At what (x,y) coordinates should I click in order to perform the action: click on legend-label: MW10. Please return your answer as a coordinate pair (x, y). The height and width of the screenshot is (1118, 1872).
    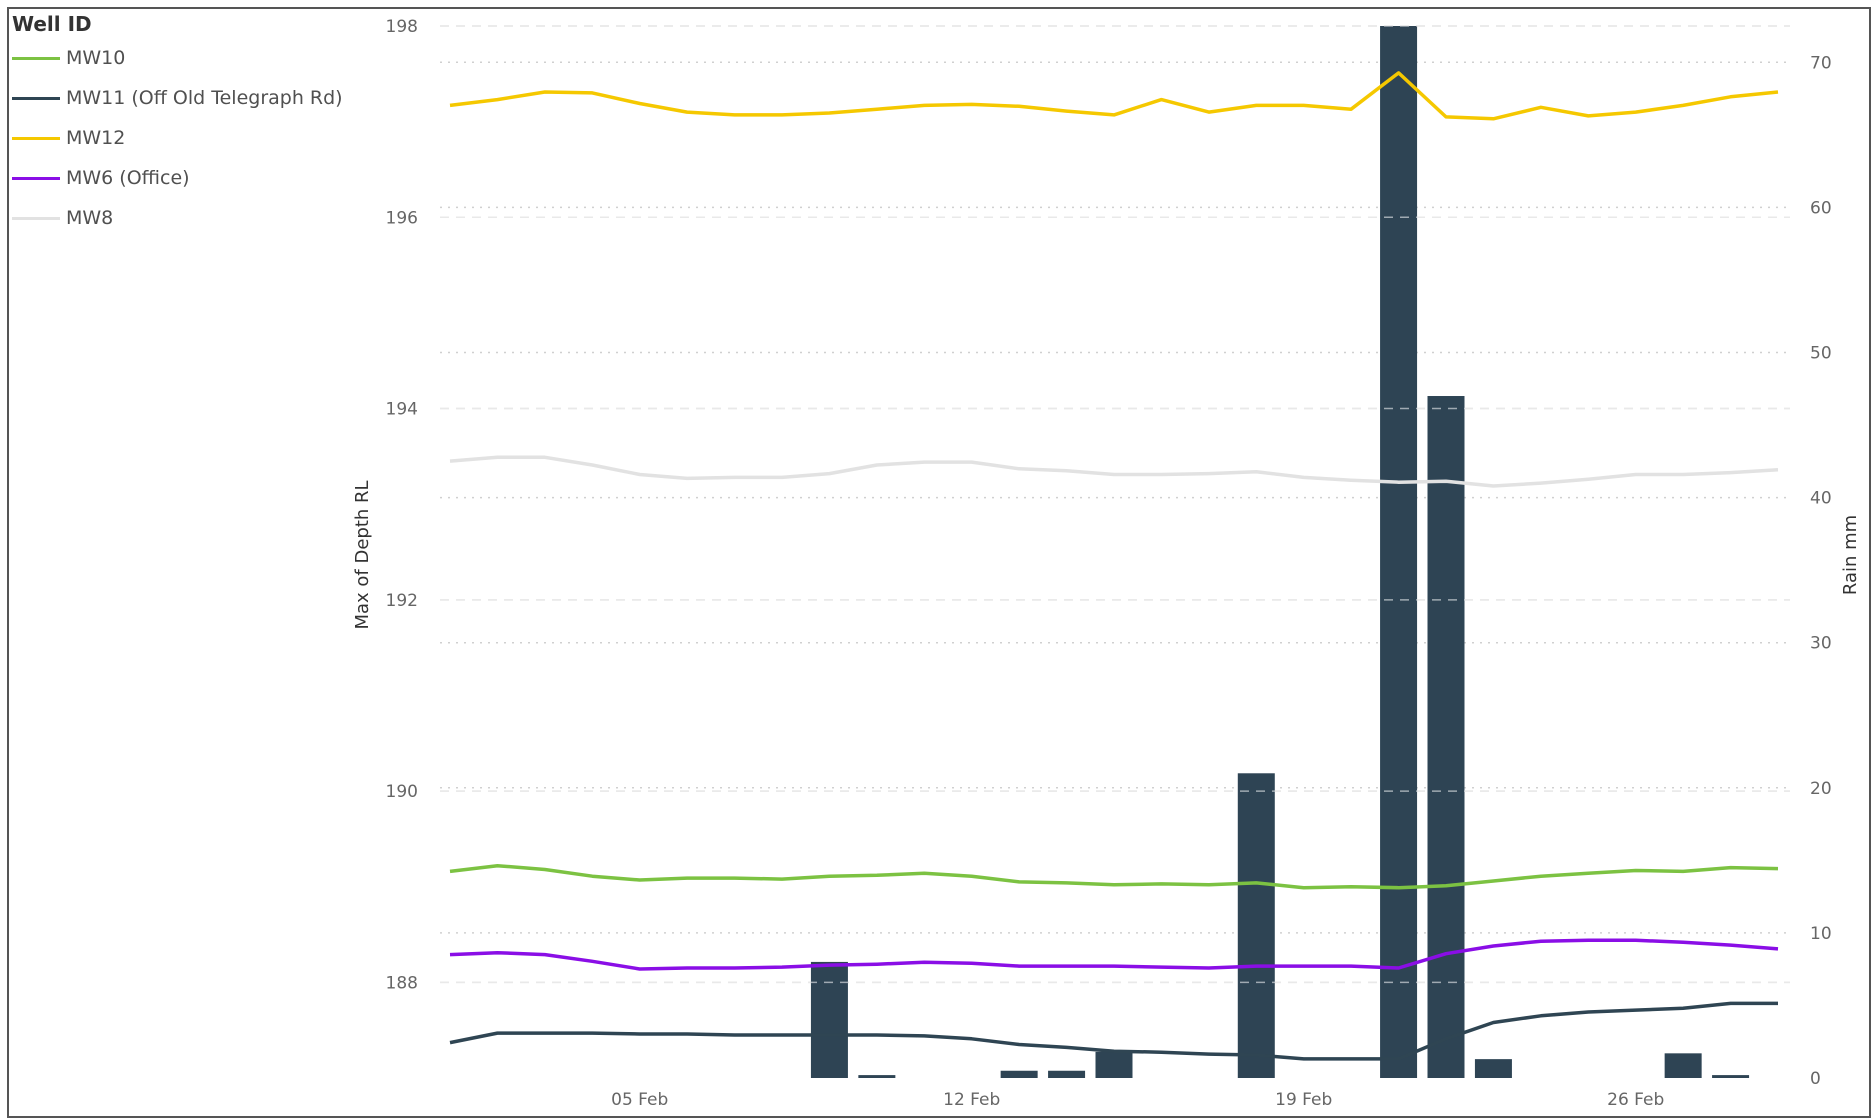
    Looking at the image, I should click on (96, 58).